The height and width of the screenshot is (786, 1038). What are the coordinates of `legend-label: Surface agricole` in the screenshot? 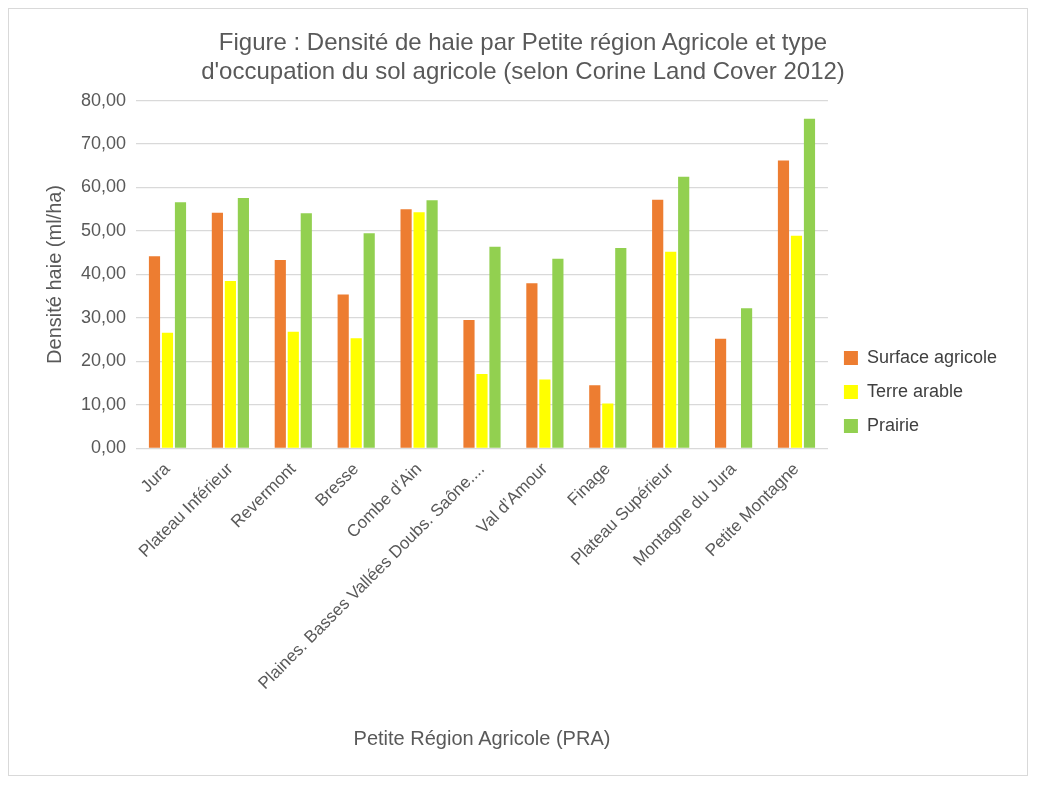 It's located at (932, 356).